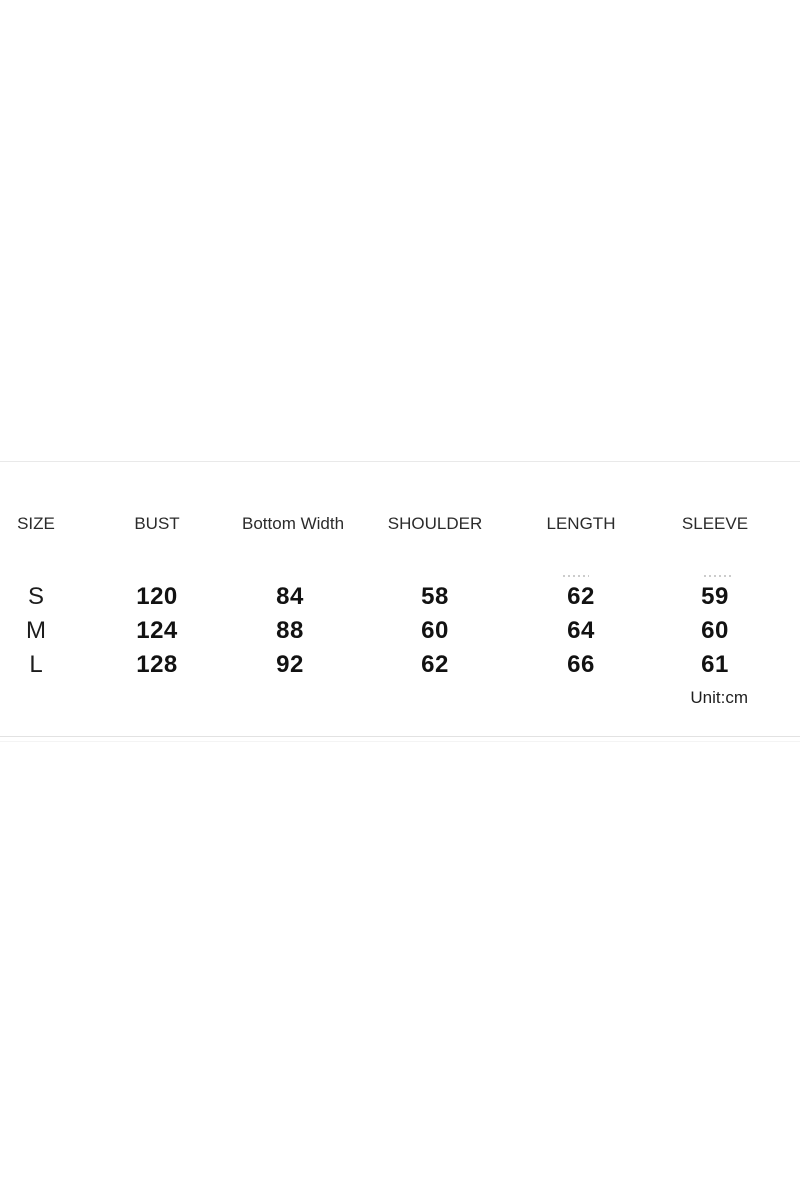 The height and width of the screenshot is (1200, 800). Describe the element at coordinates (157, 664) in the screenshot. I see `cell-bust: 128` at that location.